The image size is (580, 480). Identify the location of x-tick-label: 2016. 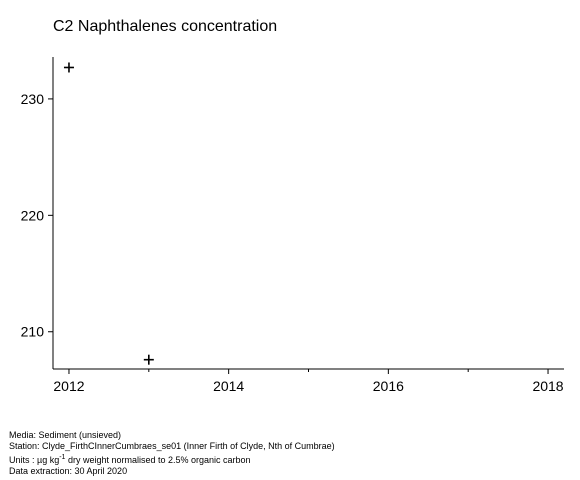
(388, 386).